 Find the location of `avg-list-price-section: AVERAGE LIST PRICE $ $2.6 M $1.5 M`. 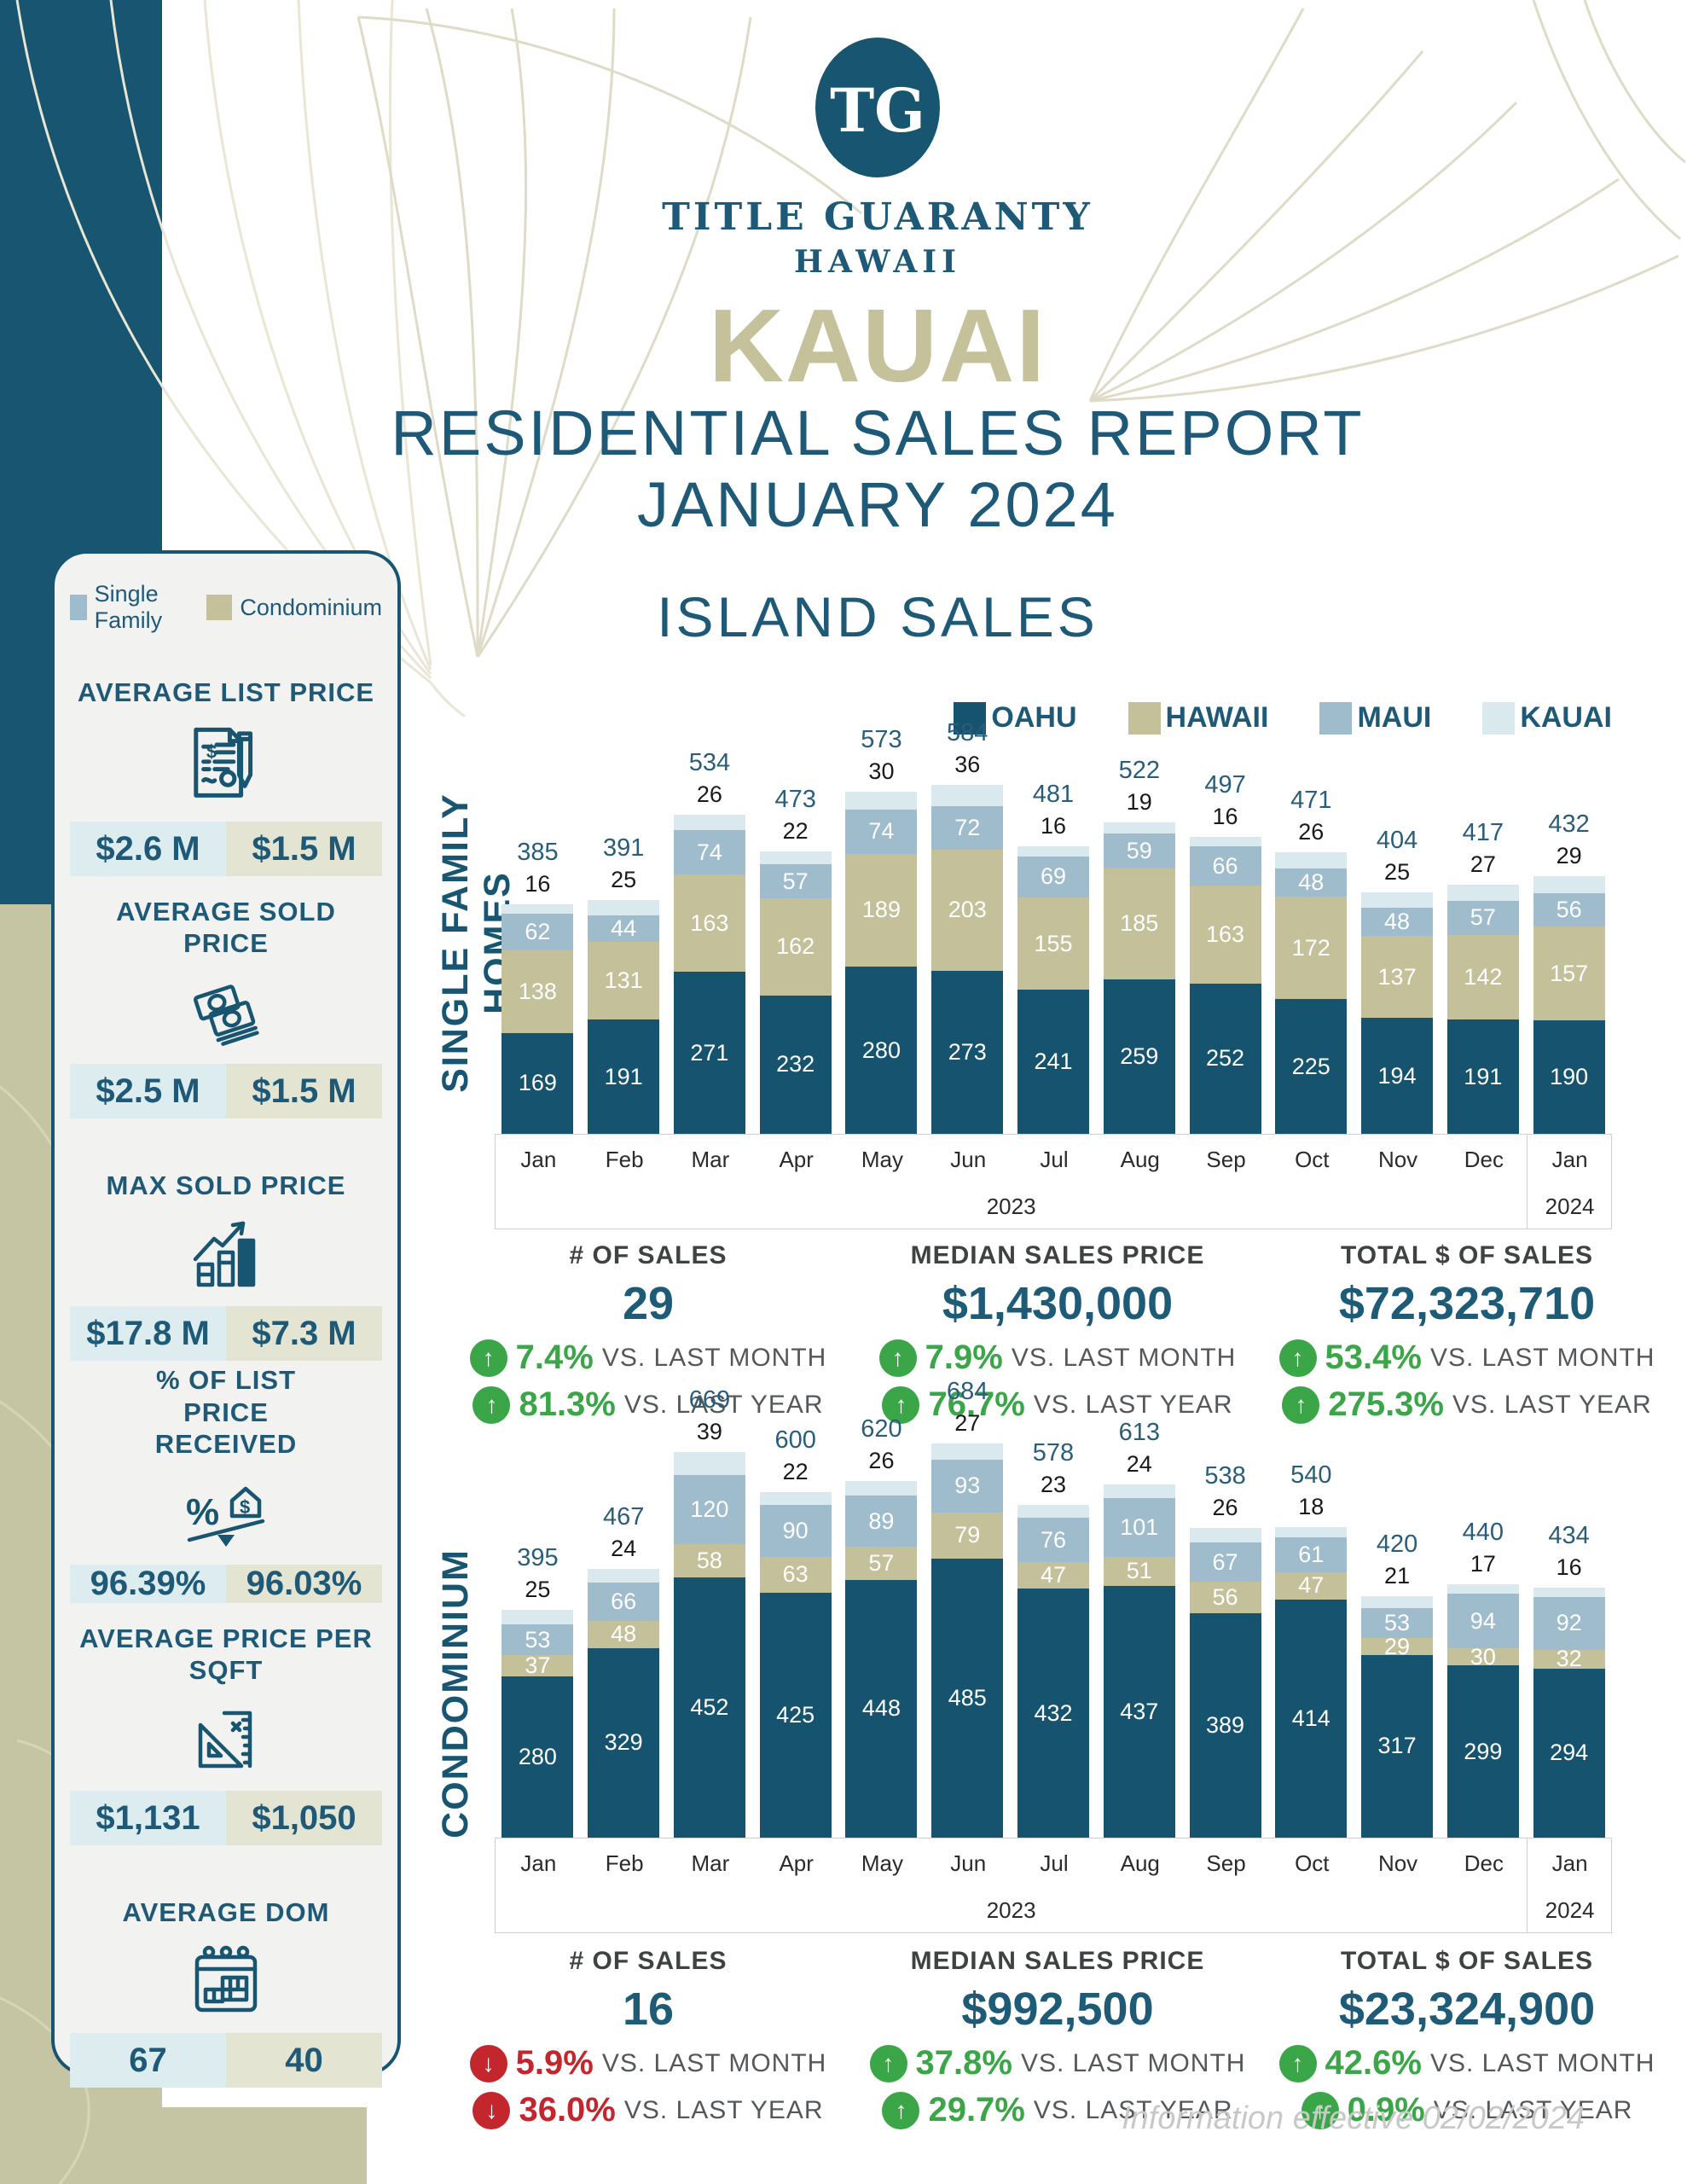

avg-list-price-section: AVERAGE LIST PRICE $ $2.6 M $1.5 M is located at coordinates (226, 758).